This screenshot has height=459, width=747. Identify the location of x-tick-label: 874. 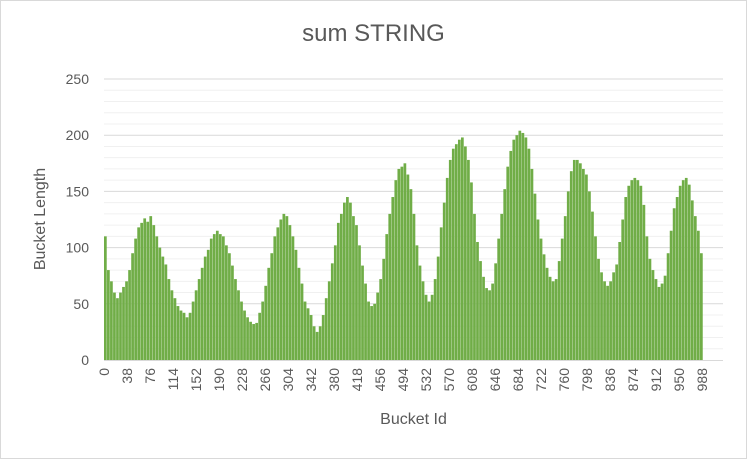
(633, 380).